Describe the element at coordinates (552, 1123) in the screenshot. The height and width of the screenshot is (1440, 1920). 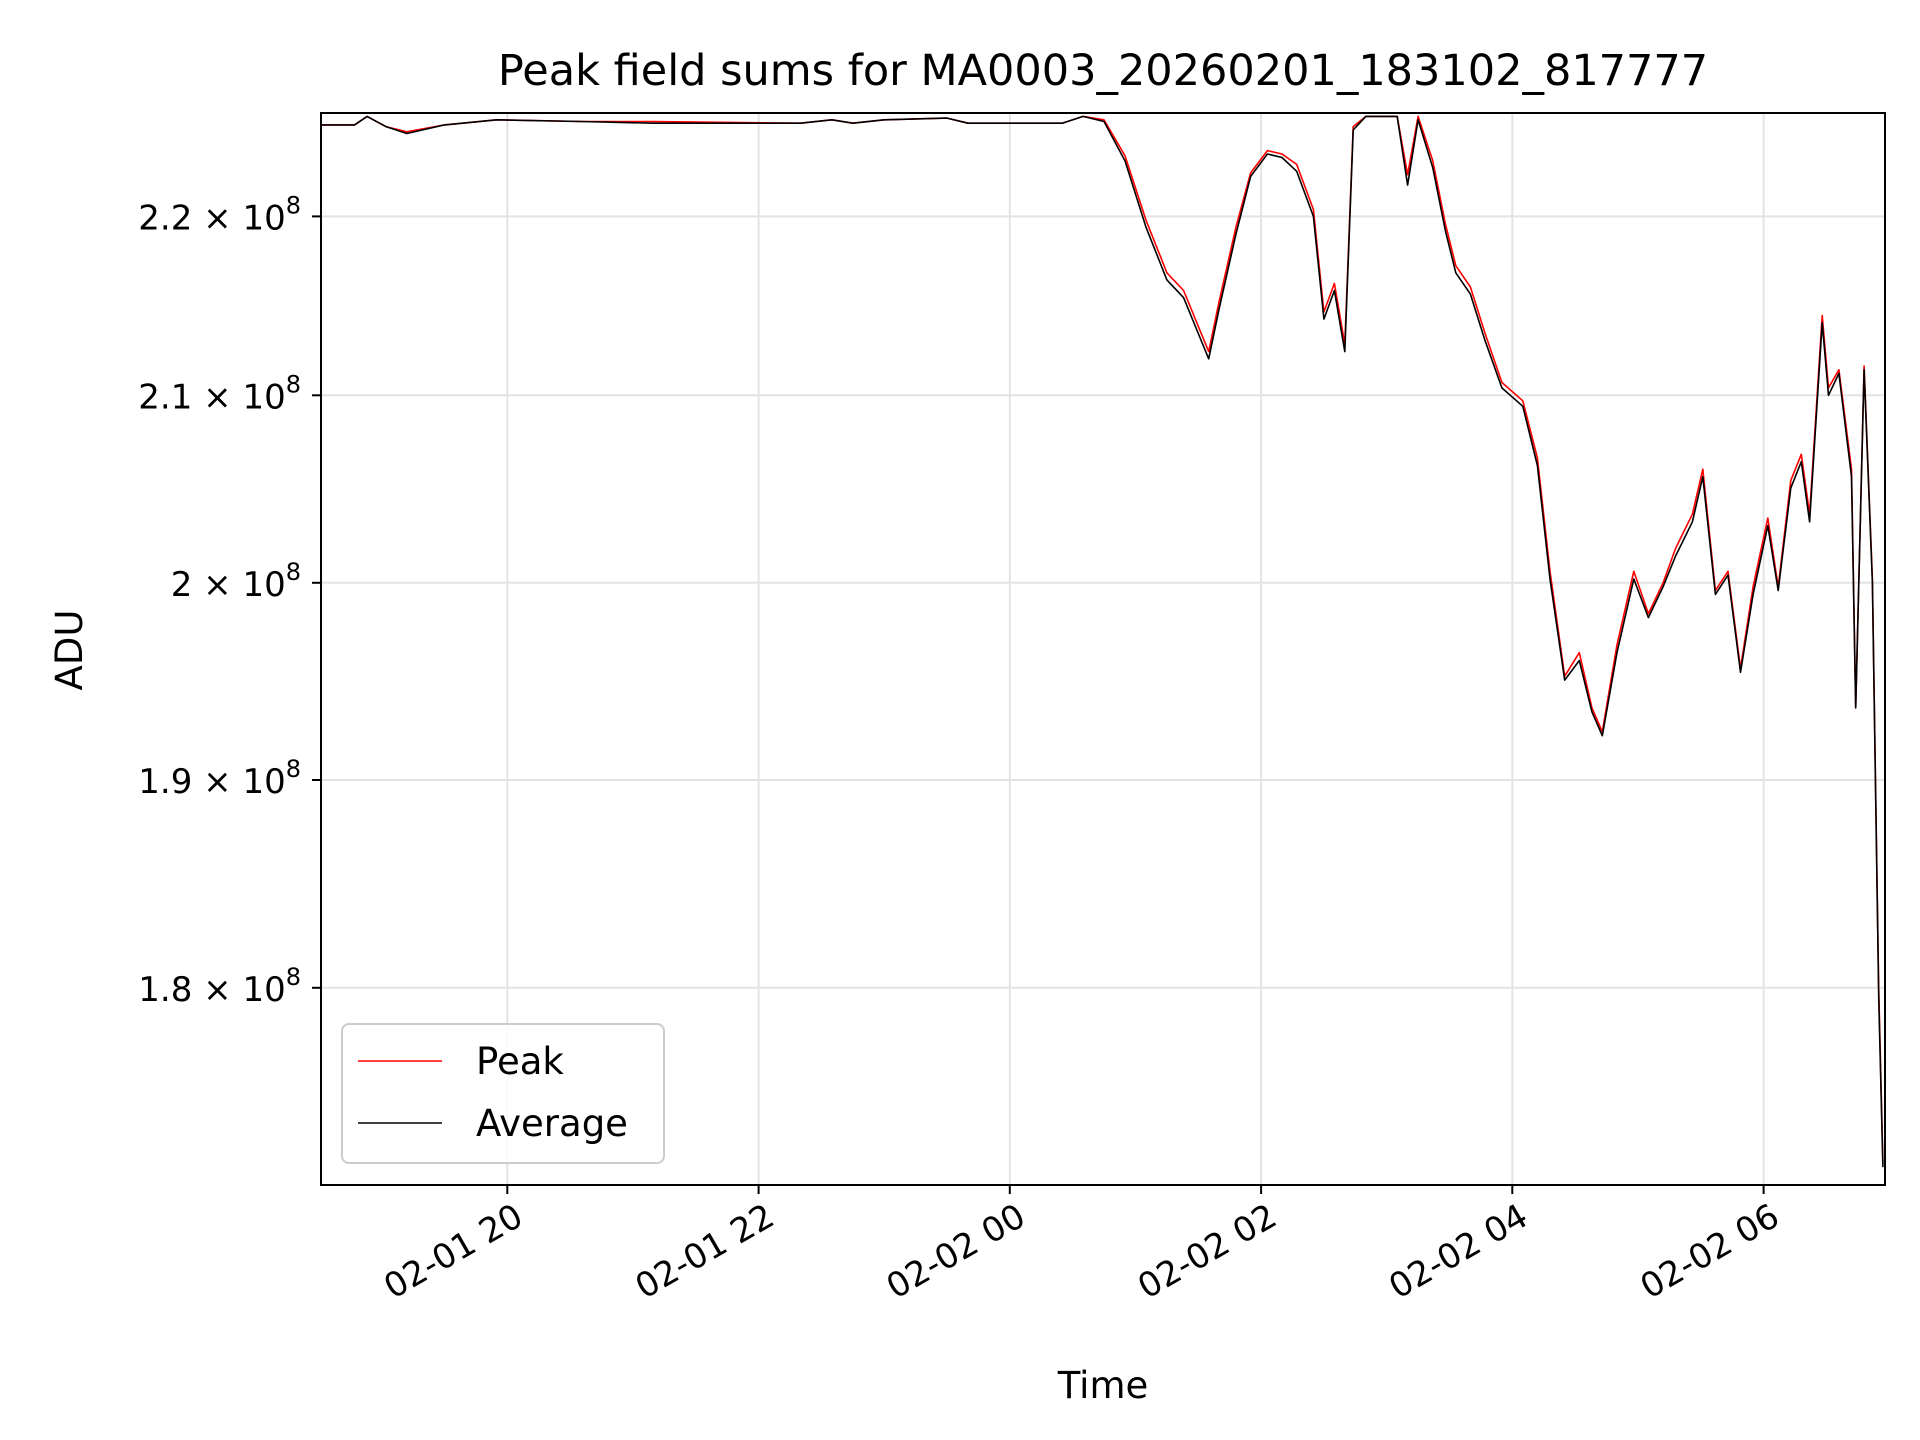
I see `legend-average-label: Average` at that location.